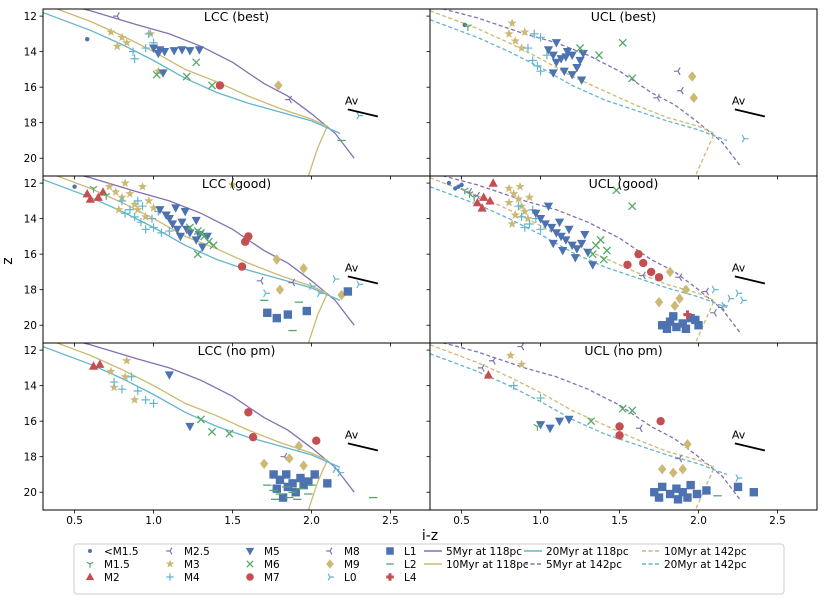 Image resolution: width=830 pixels, height=600 pixels. I want to click on legend-label: M2, so click(112, 578).